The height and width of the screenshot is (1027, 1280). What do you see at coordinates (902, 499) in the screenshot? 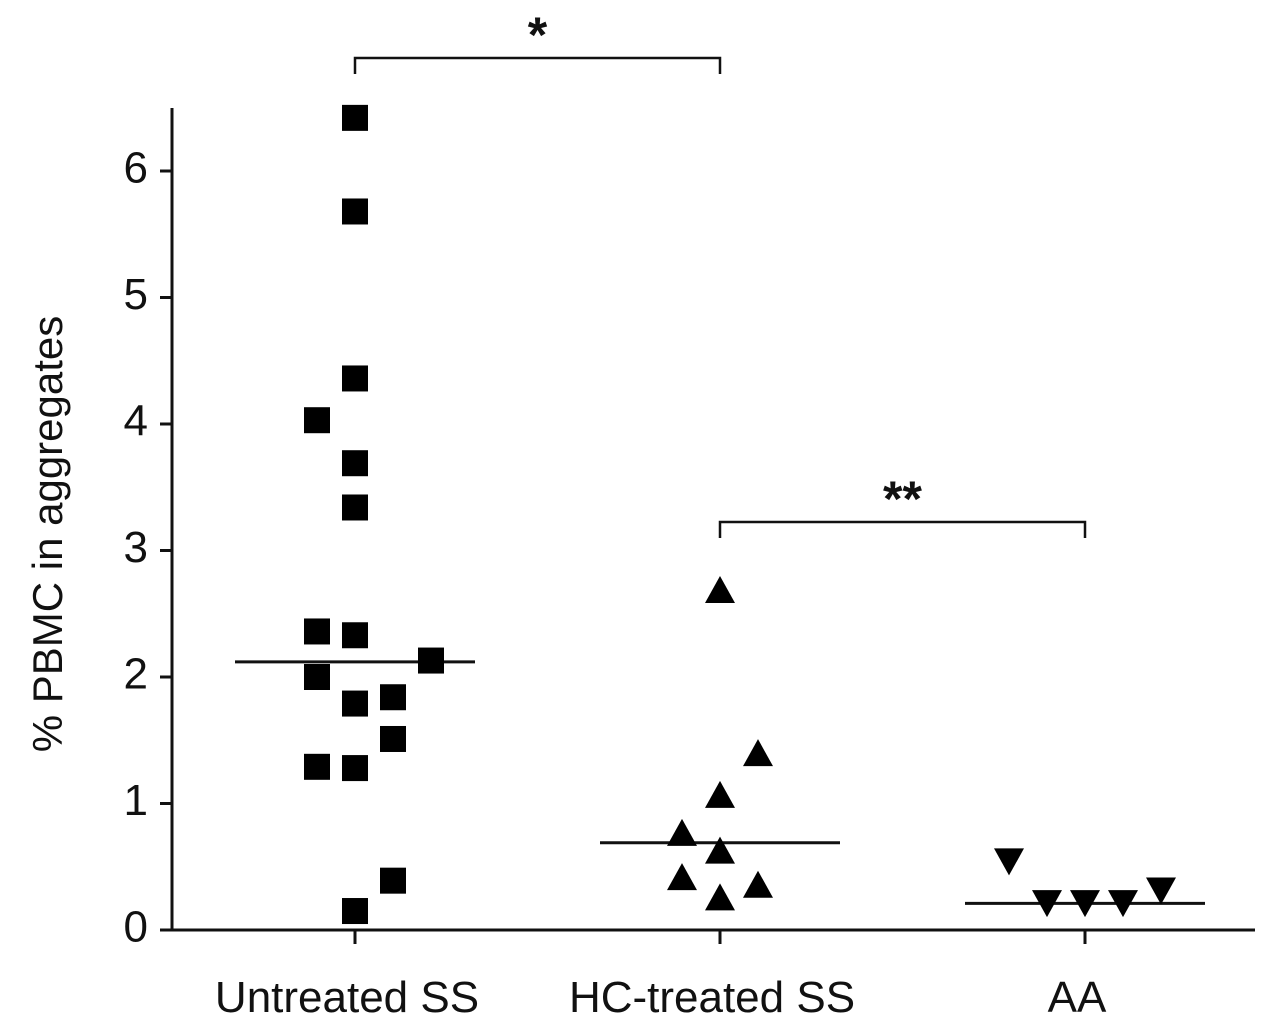
I see `significance-label: **` at bounding box center [902, 499].